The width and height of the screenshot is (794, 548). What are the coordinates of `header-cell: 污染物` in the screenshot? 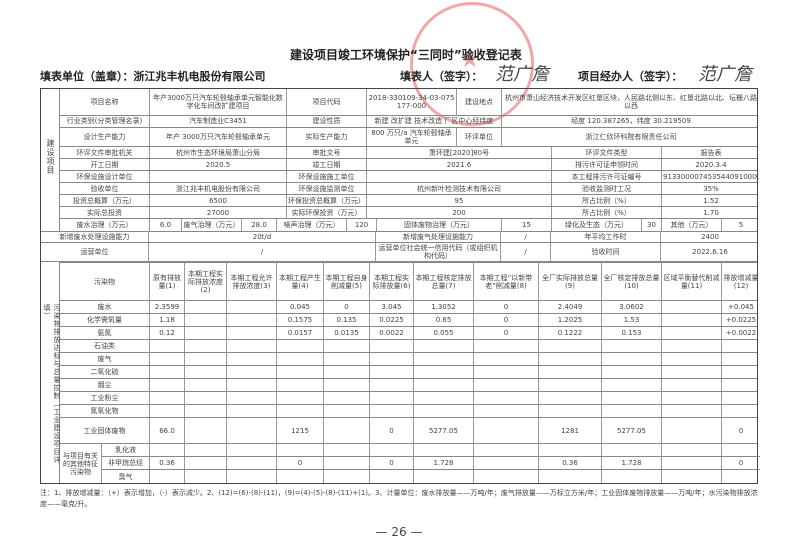 It's located at (105, 282).